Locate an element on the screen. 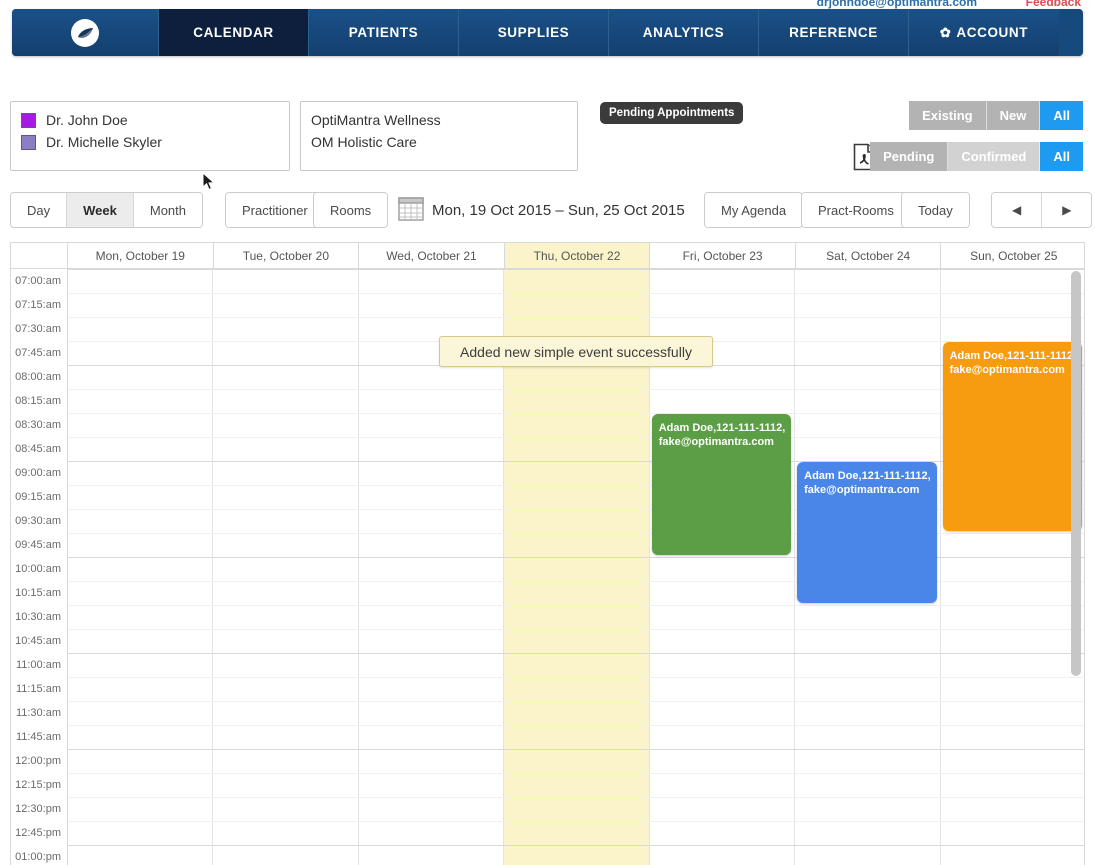  time-label: 07:45:am is located at coordinates (38, 353).